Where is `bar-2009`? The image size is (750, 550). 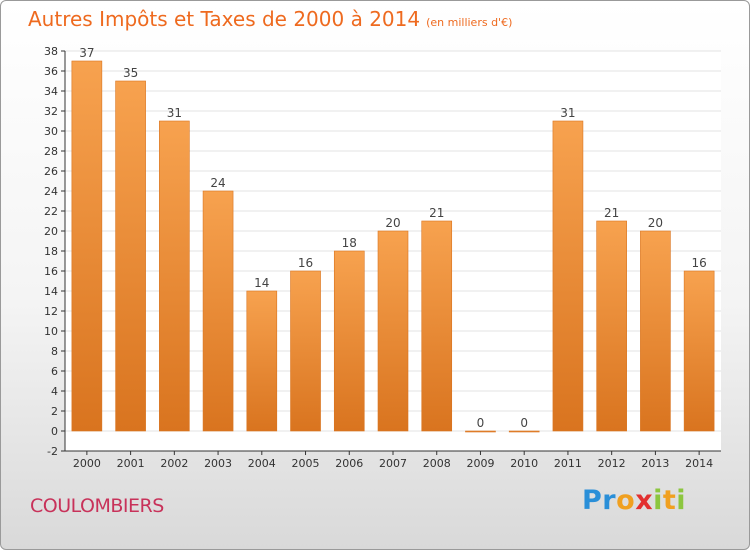
bar-2009 is located at coordinates (480, 431).